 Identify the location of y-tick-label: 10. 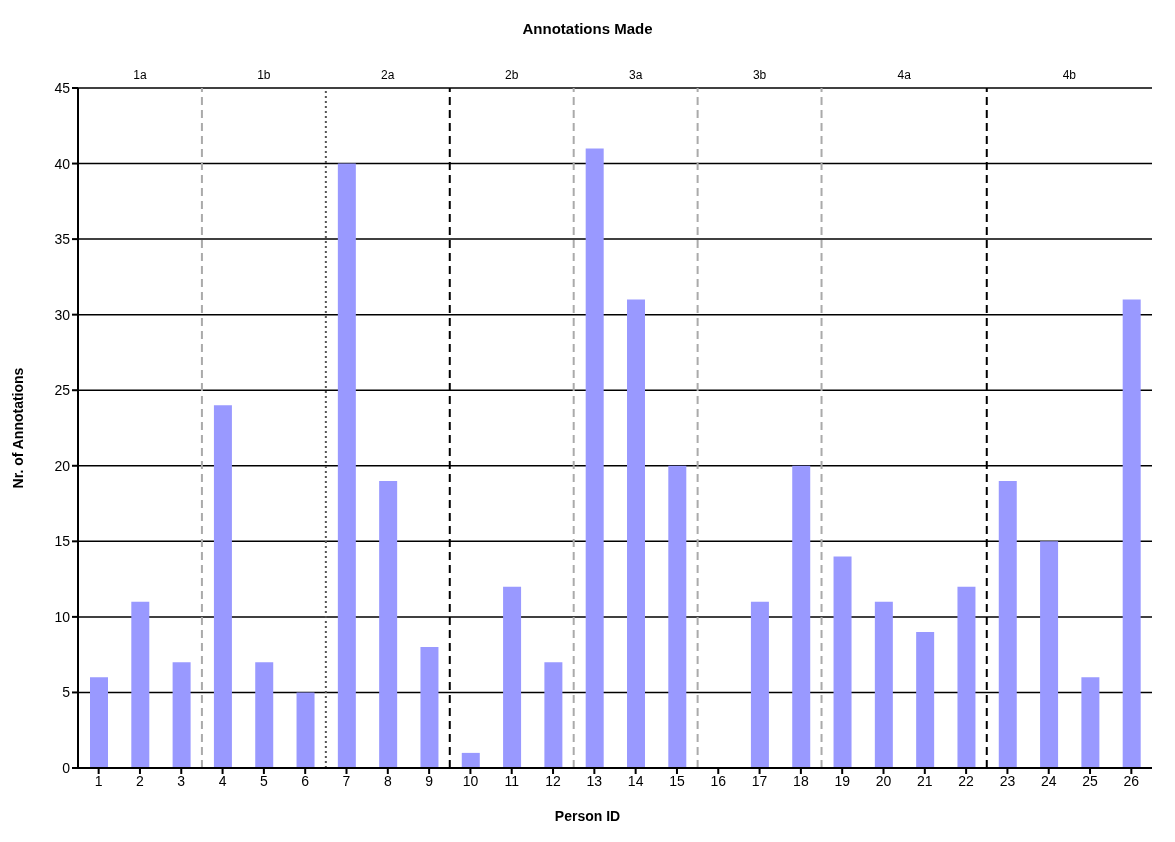
(62, 616).